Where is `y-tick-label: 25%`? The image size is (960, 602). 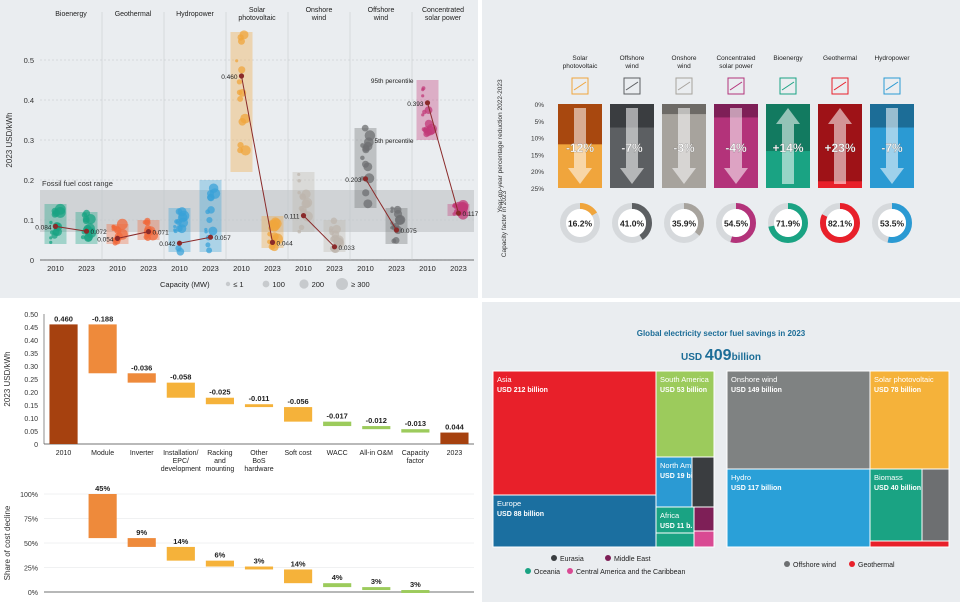
y-tick-label: 25% is located at coordinates (537, 189).